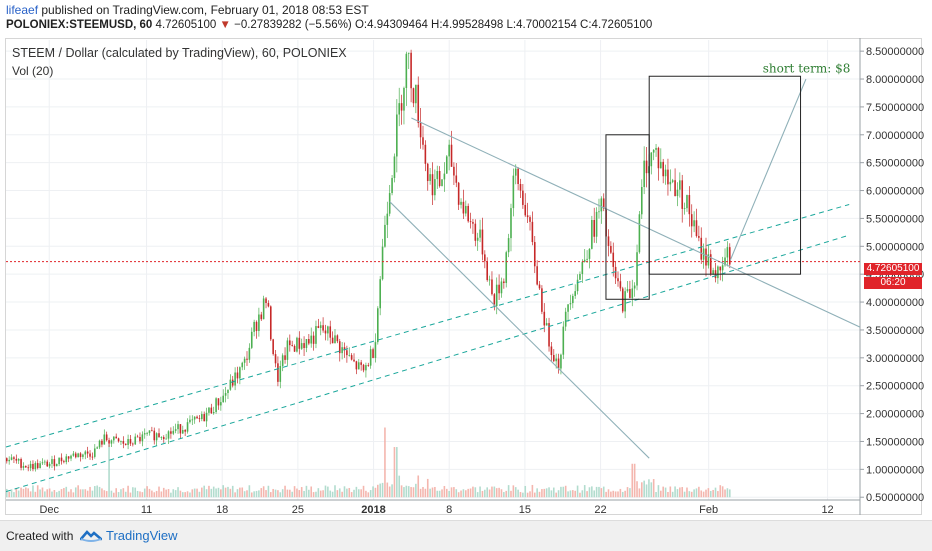 Image resolution: width=932 pixels, height=551 pixels. I want to click on author-link: lifeaef, so click(22, 10).